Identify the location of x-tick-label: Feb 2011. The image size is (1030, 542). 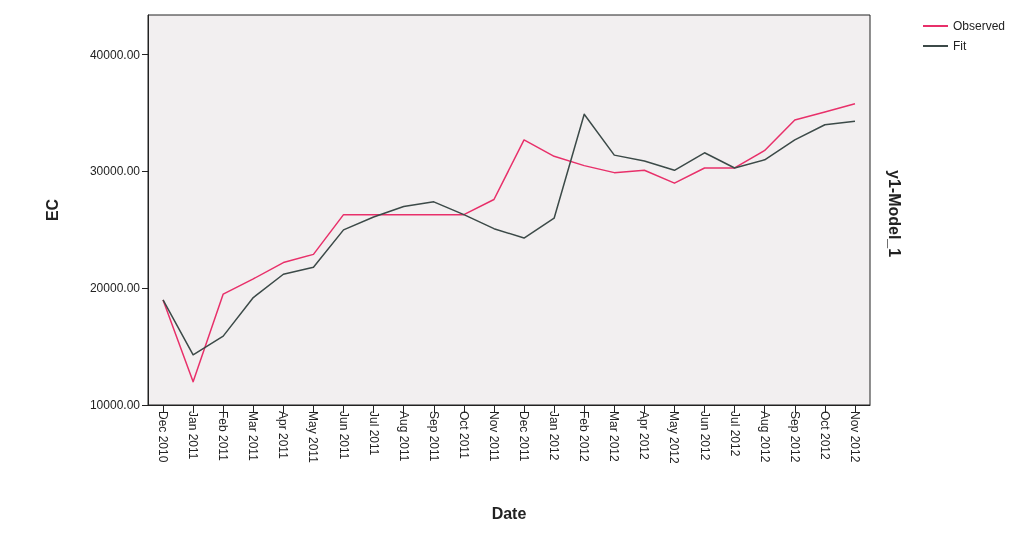
(223, 436).